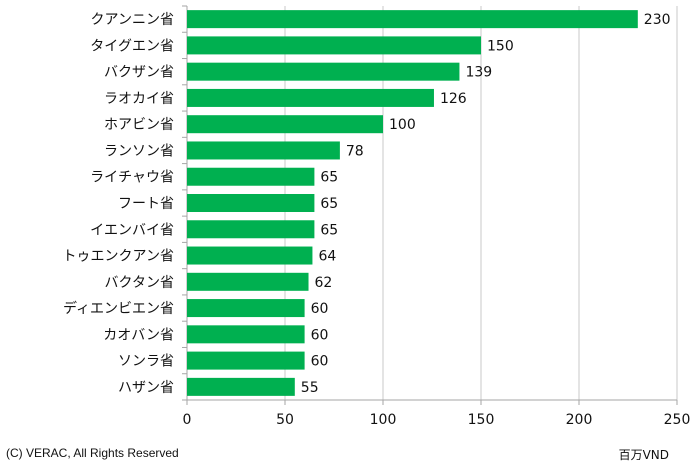 The image size is (700, 470). I want to click on x-tick-label: 200, so click(579, 420).